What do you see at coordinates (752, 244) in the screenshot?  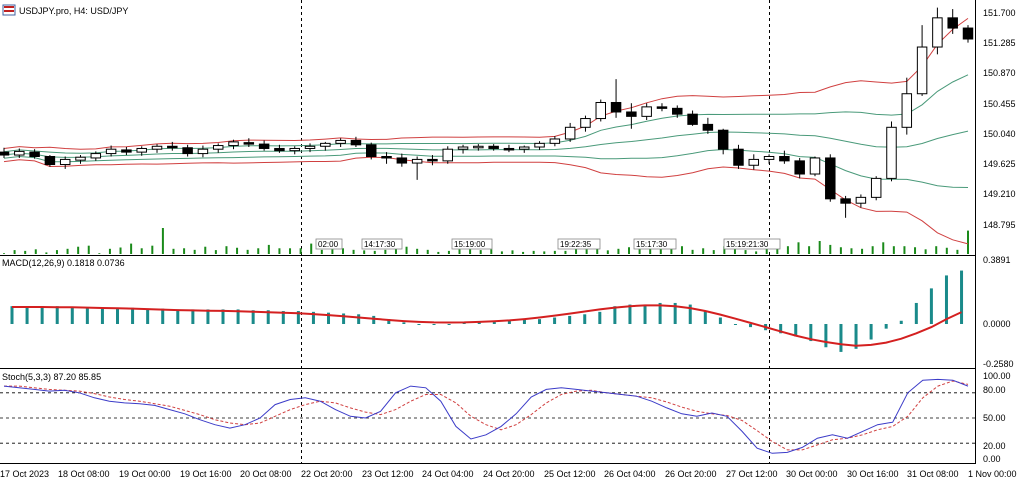 I see `event-marker: 15:19:21:30` at bounding box center [752, 244].